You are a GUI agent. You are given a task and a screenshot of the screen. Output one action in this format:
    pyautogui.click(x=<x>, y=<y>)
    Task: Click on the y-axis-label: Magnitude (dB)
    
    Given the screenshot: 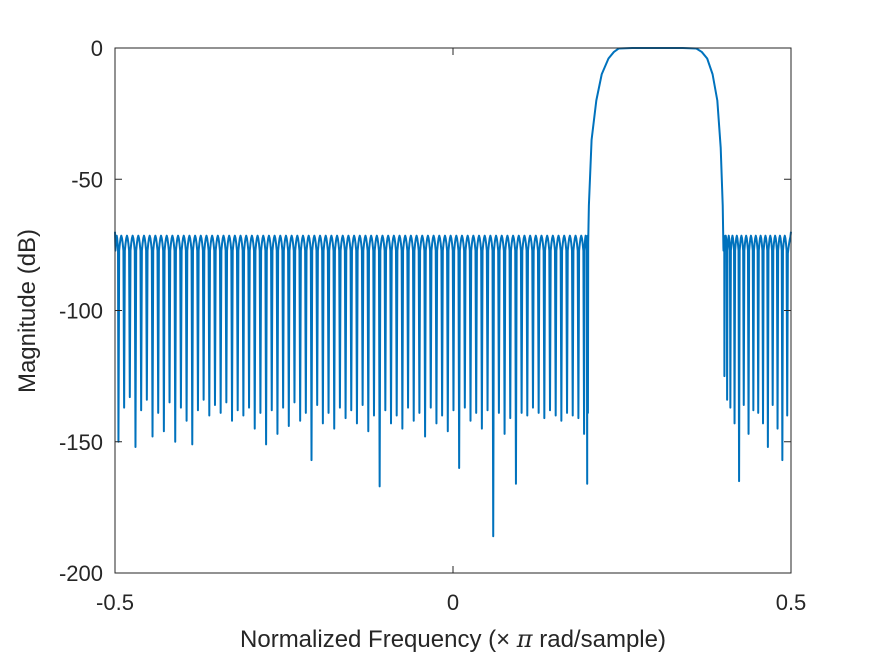 What is the action you would take?
    pyautogui.click(x=27, y=311)
    